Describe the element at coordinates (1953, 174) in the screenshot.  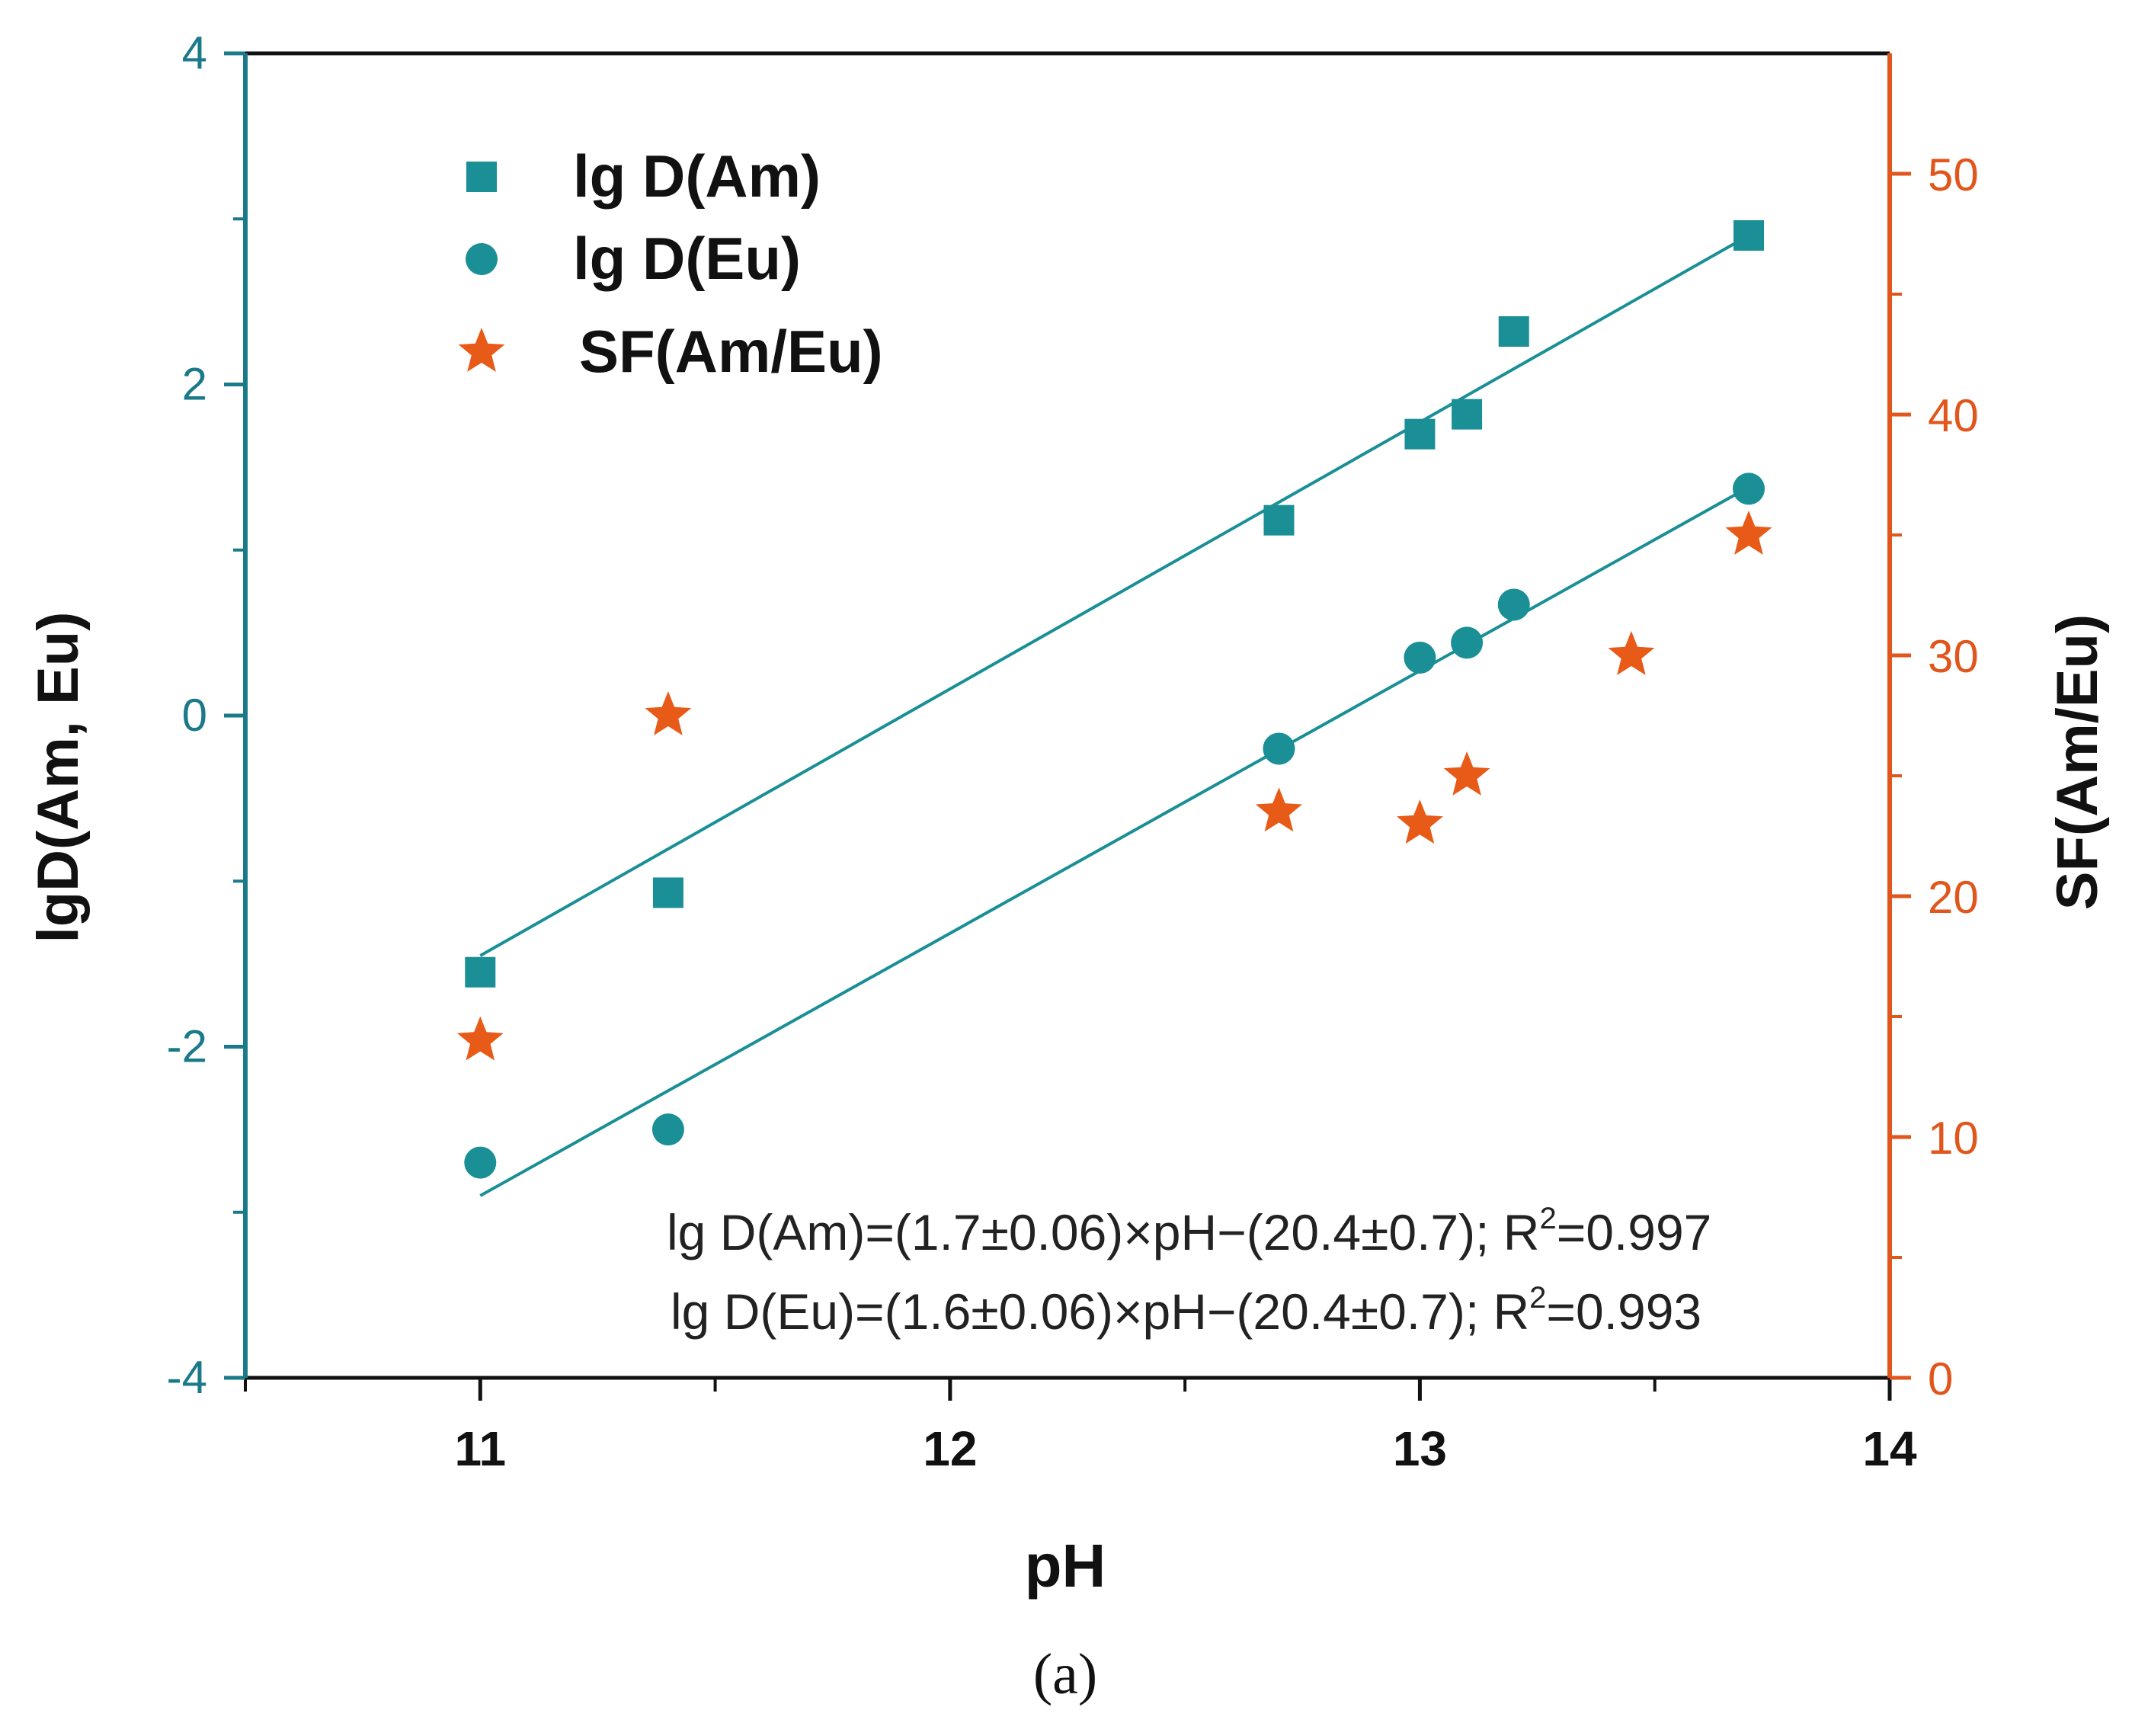
I see `y-tick-label-right: 50` at that location.